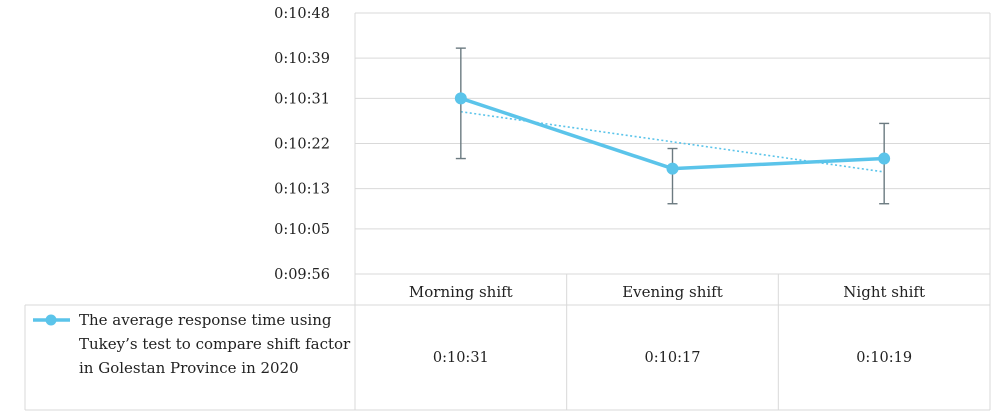  I want to click on y-tick-label: 0:10:39, so click(302, 59).